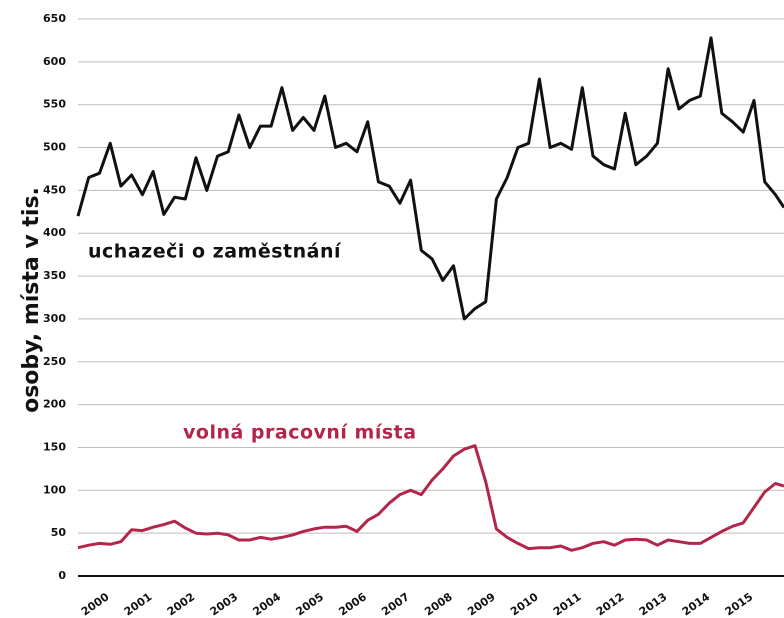 This screenshot has width=784, height=618. Describe the element at coordinates (54, 104) in the screenshot. I see `y-tick-label: 550` at that location.